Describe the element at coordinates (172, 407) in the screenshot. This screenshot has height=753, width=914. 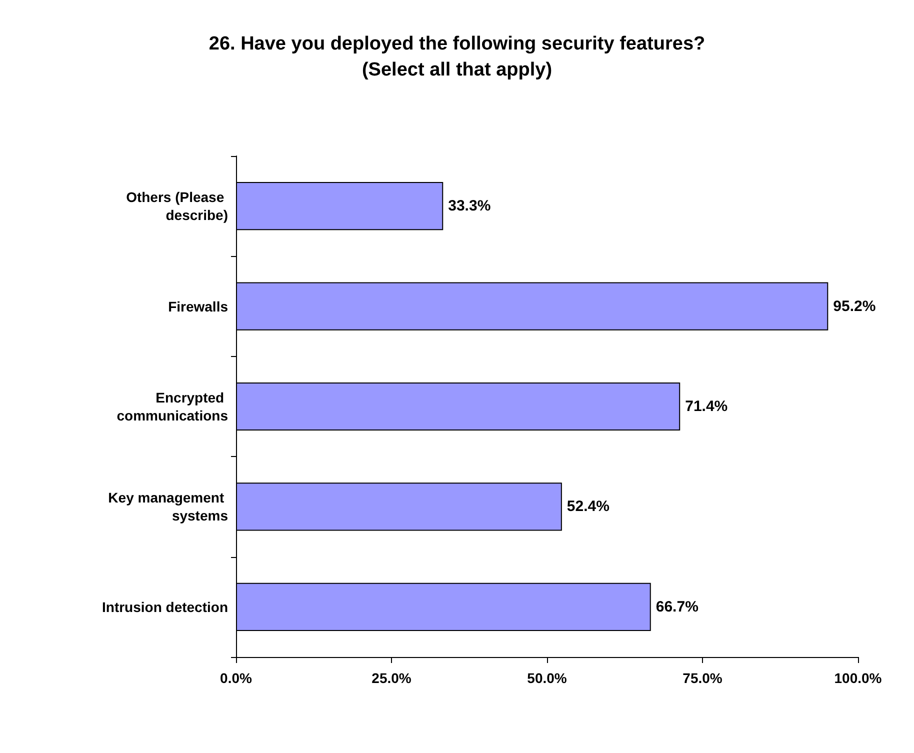
I see `y-tick-label: Encrypted communications` at that location.